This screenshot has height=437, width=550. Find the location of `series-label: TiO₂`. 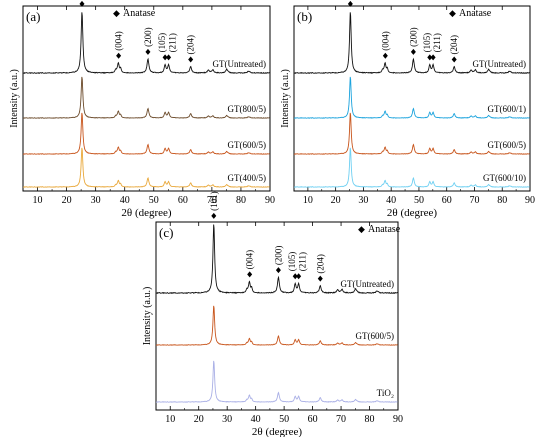

series-label: TiO₂ is located at coordinates (385, 393).